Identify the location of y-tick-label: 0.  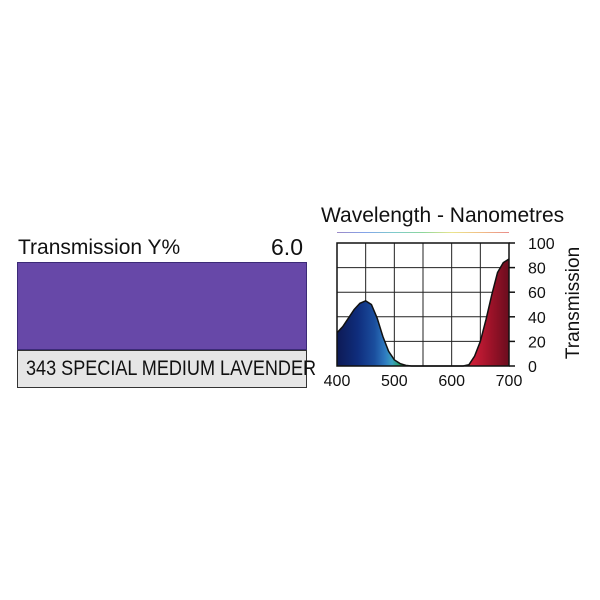
(532, 367).